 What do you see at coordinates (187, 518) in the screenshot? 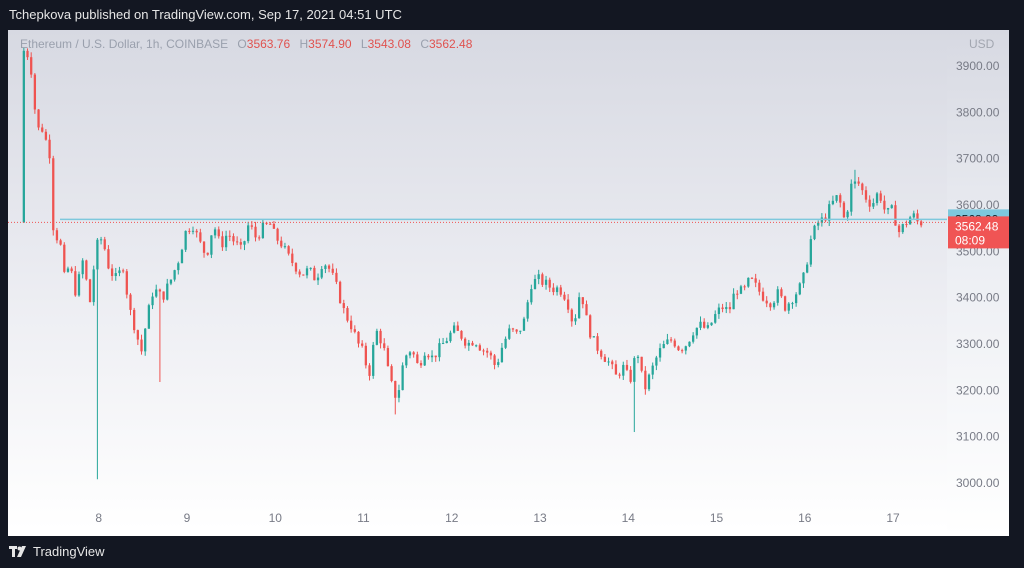
I see `x-tick-label: 9` at bounding box center [187, 518].